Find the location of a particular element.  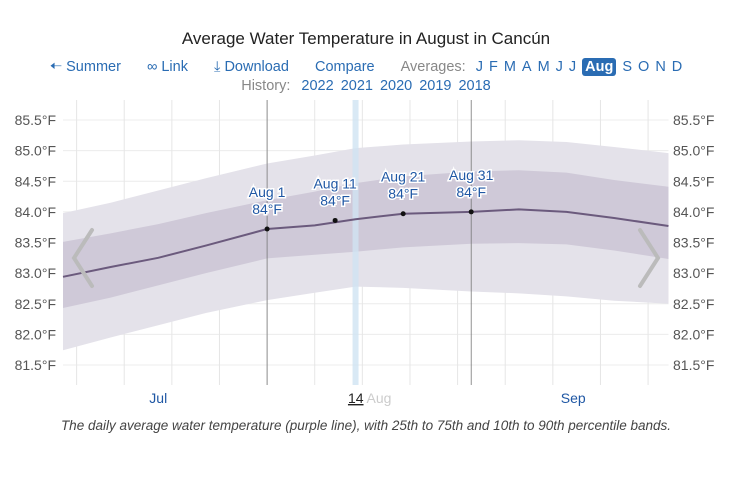

month-list: J F M A M J J Aug S O N D is located at coordinates (576, 67).